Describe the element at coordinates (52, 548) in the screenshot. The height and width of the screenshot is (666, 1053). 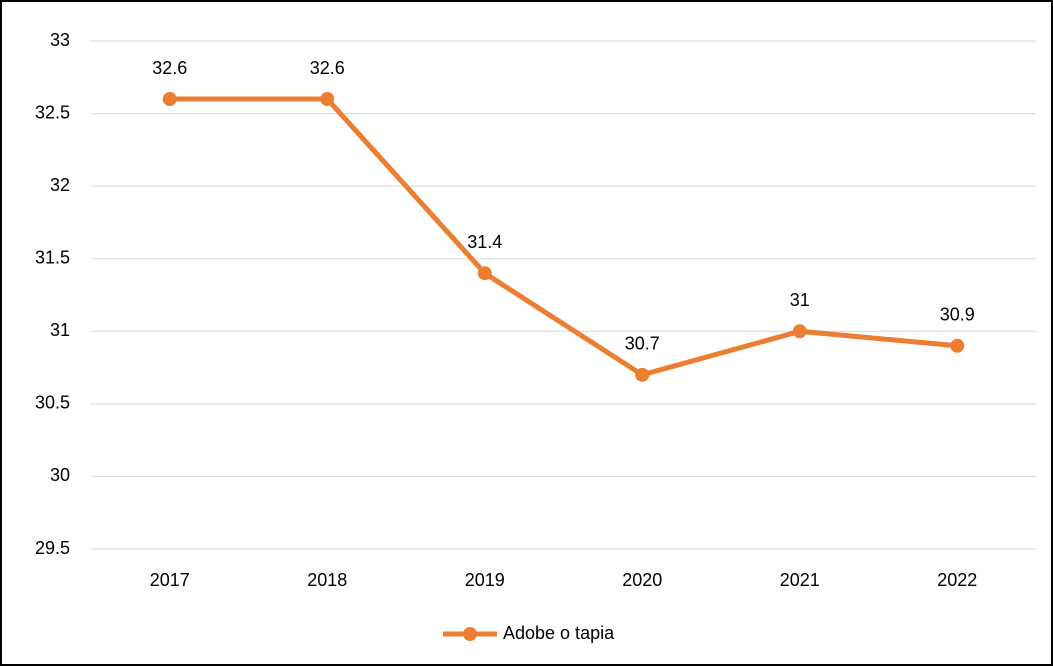
I see `y-tick-label: 29.5` at that location.